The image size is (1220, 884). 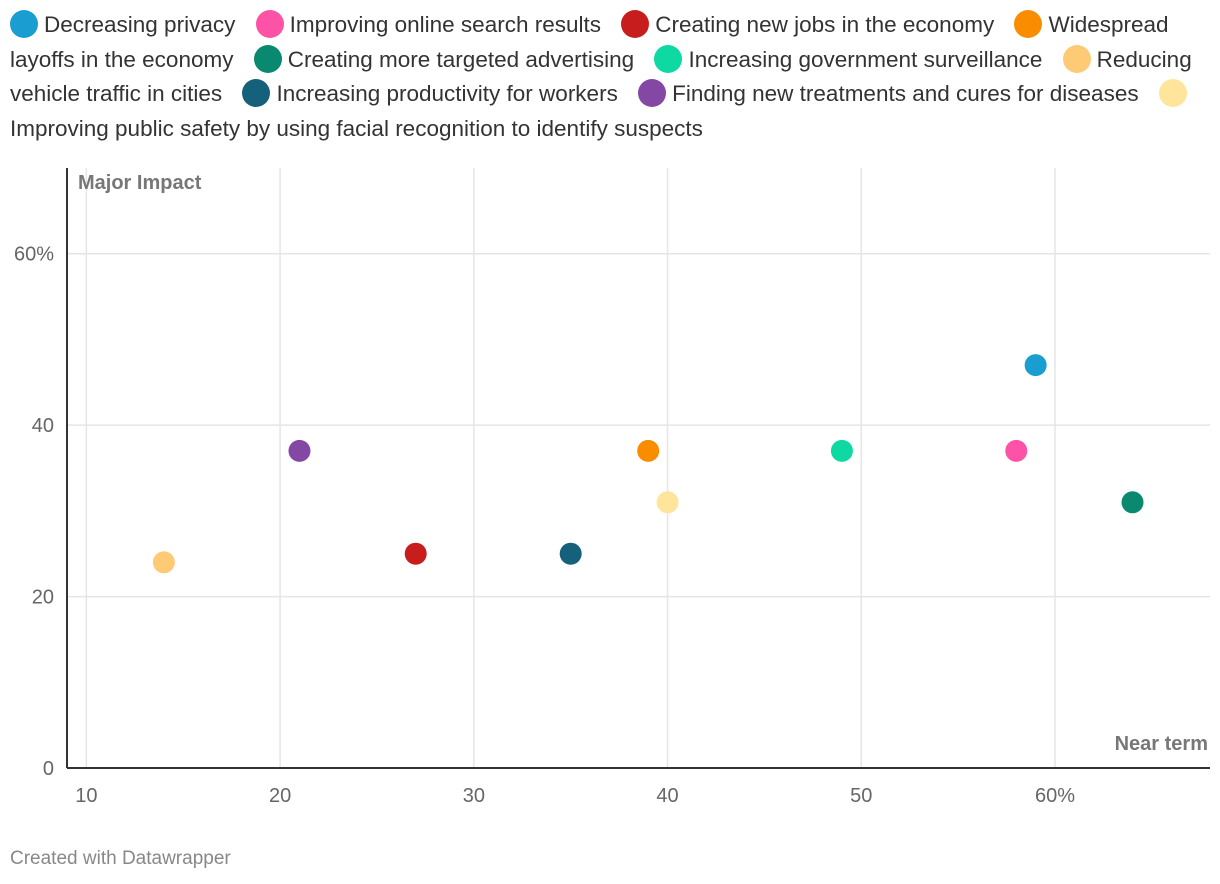 I want to click on legend-label: Creating more targeted advertising, so click(x=461, y=59).